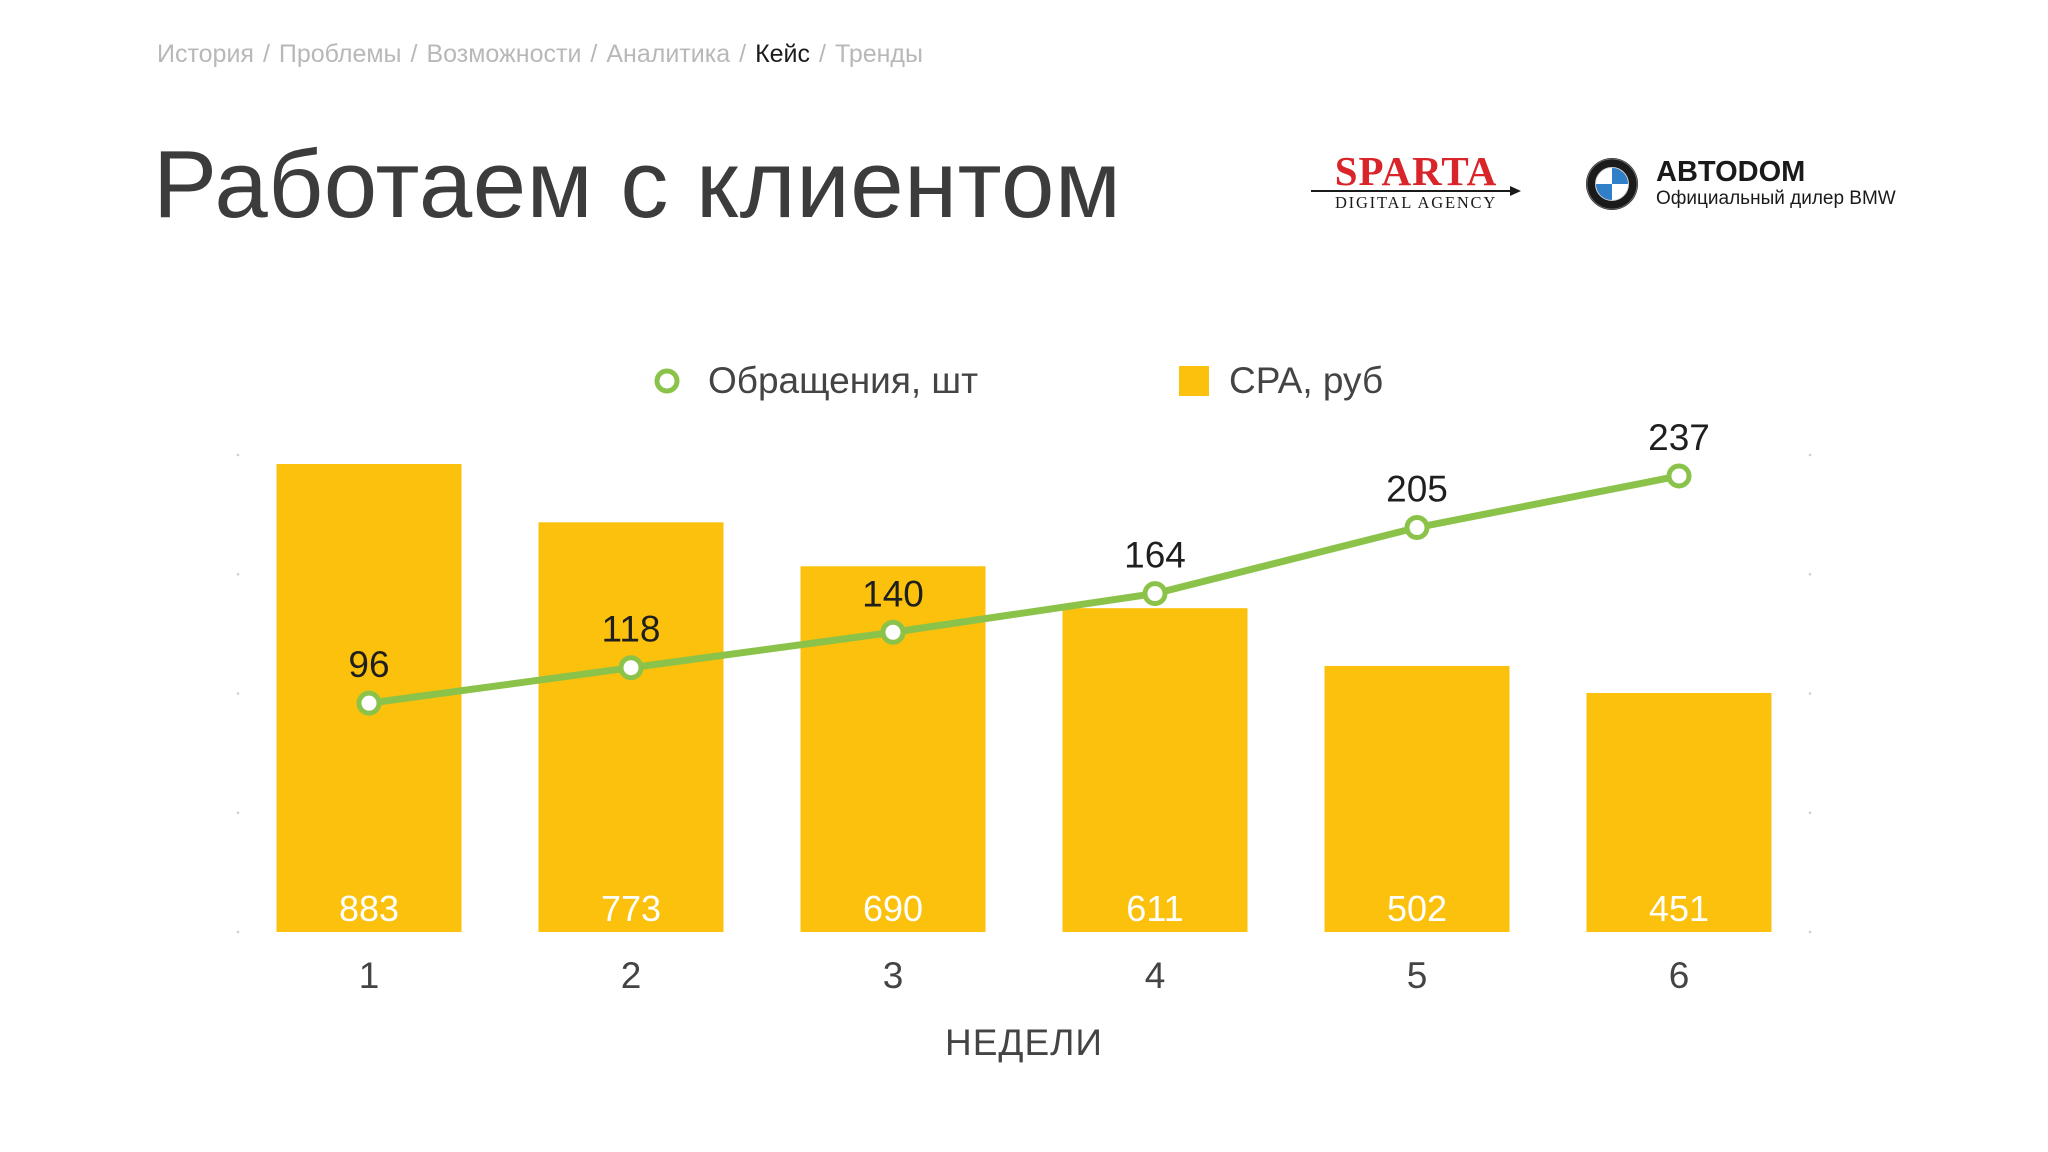  Describe the element at coordinates (631, 975) in the screenshot. I see `x-tick-label: 2` at that location.